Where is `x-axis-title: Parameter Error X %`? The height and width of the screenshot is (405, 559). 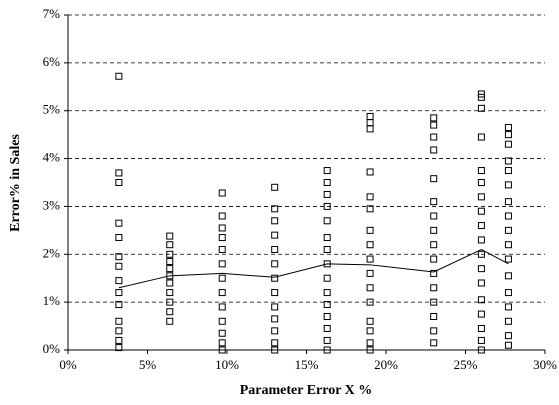
x-axis-title: Parameter Error X % is located at coordinates (306, 390).